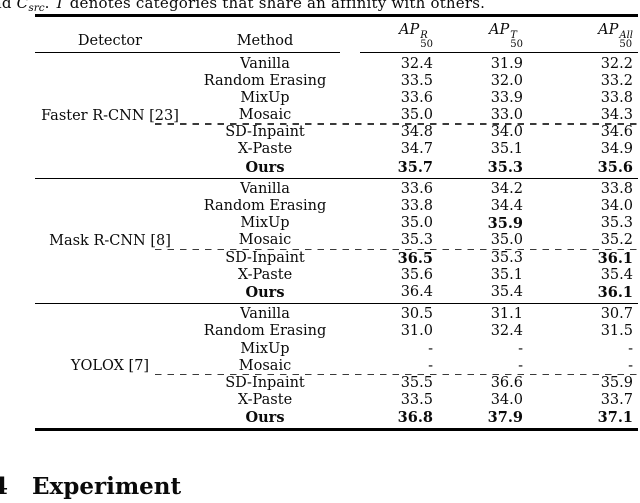  I want to click on ap-r-value-cell: 35.3, so click(416, 240).